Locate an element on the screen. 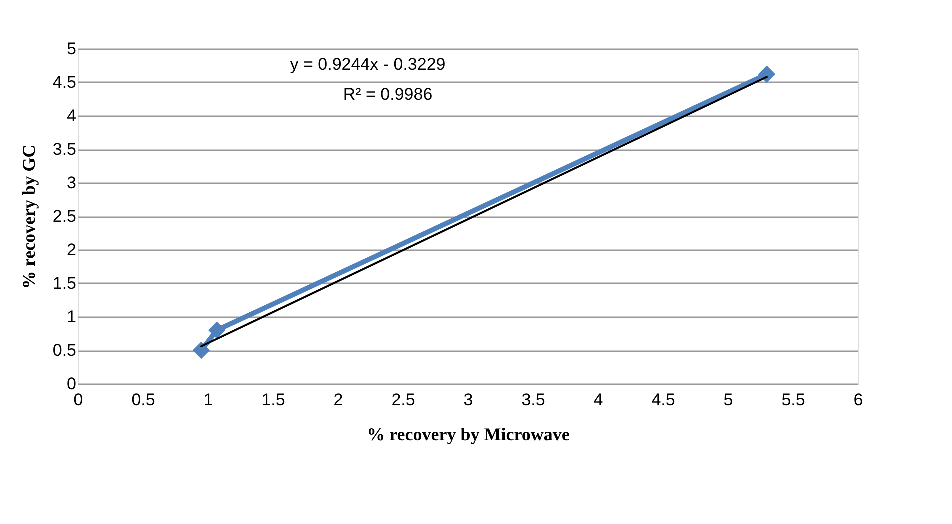  y-tick-label: 2.5 is located at coordinates (64, 216).